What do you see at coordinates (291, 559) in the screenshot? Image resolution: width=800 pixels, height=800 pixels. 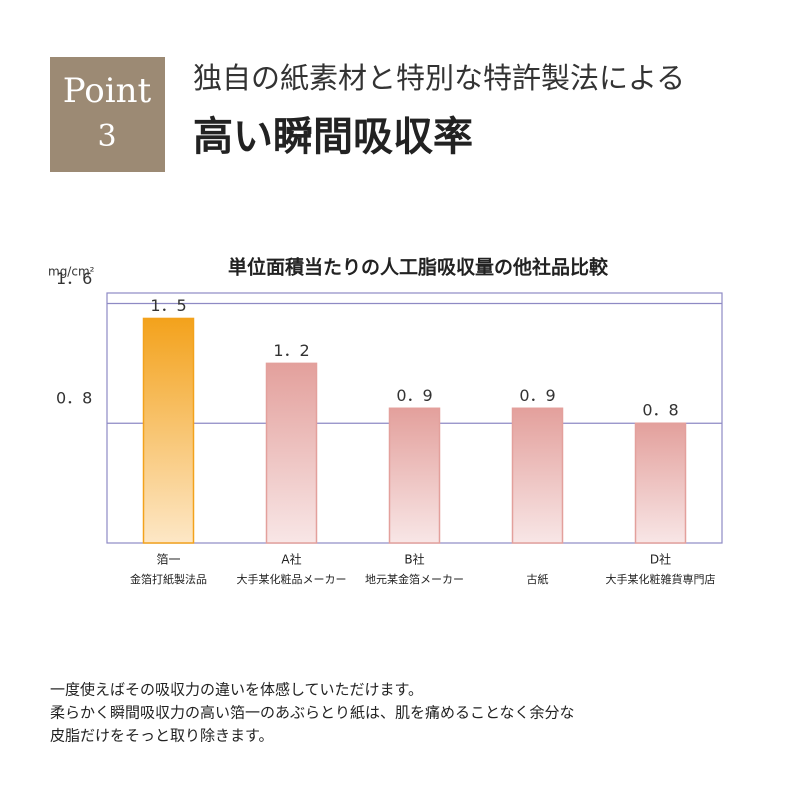 I see `x-tick-label: A社` at bounding box center [291, 559].